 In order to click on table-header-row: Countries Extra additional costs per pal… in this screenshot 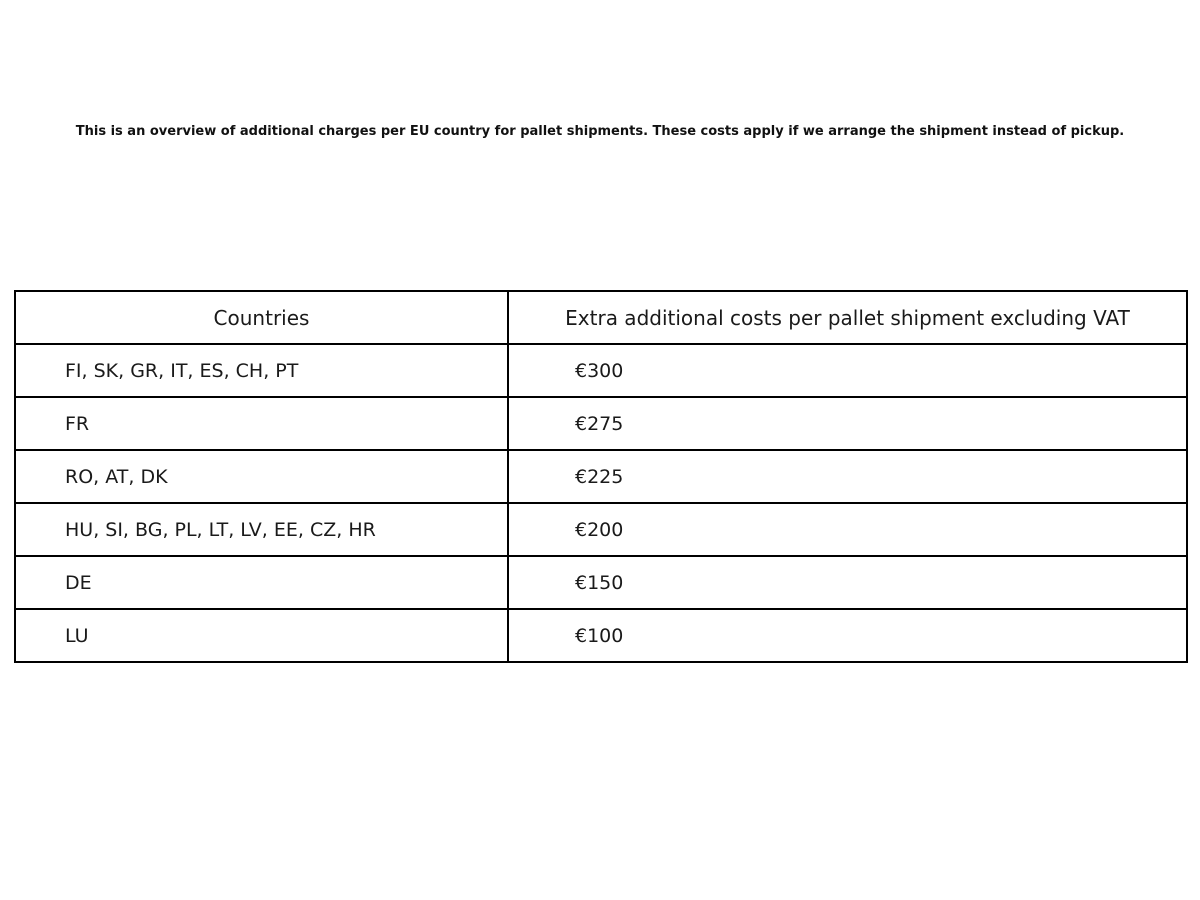, I will do `click(601, 317)`.